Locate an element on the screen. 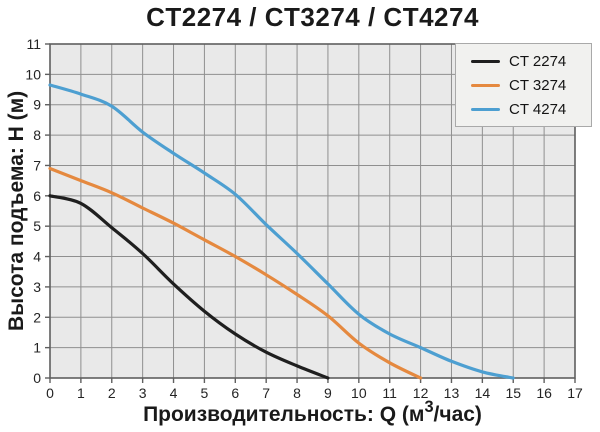  y-tick-label: 9 is located at coordinates (37, 105).